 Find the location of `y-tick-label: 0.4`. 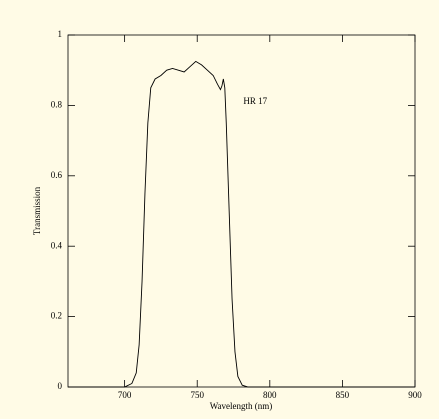

y-tick-label: 0.4 is located at coordinates (57, 245).